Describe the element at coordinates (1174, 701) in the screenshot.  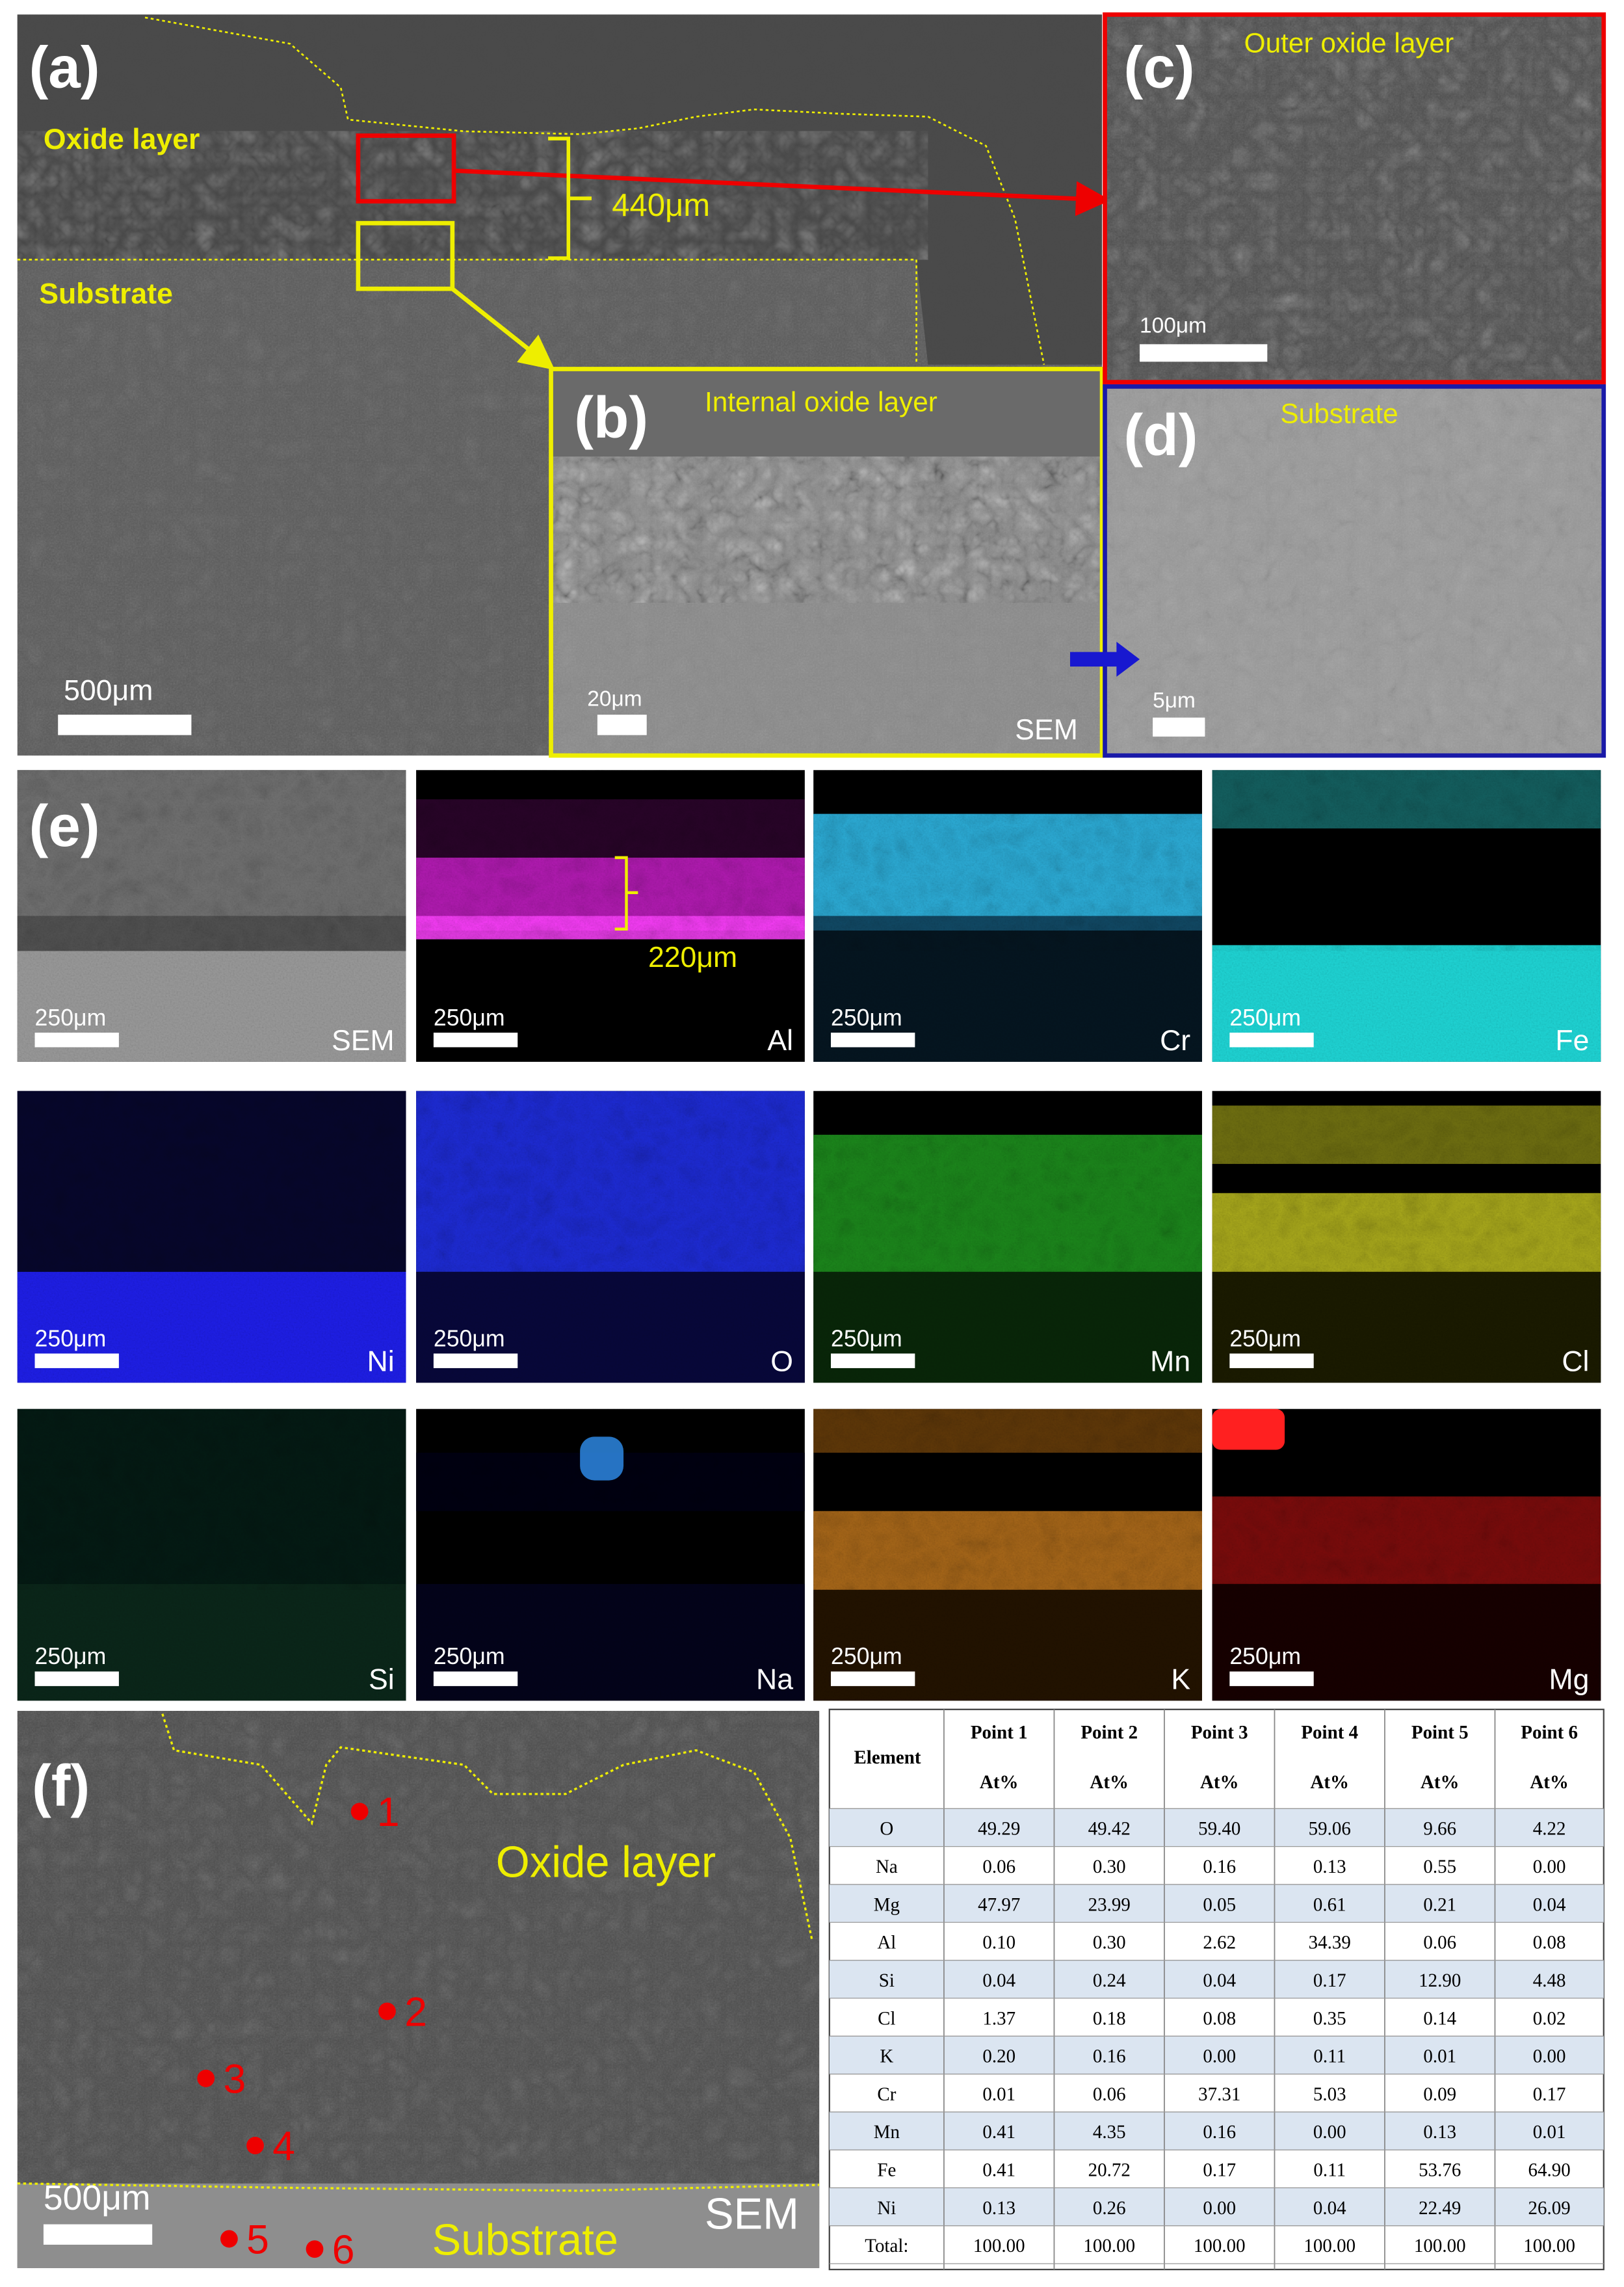
I see `scale-bar-label: 5μm` at that location.